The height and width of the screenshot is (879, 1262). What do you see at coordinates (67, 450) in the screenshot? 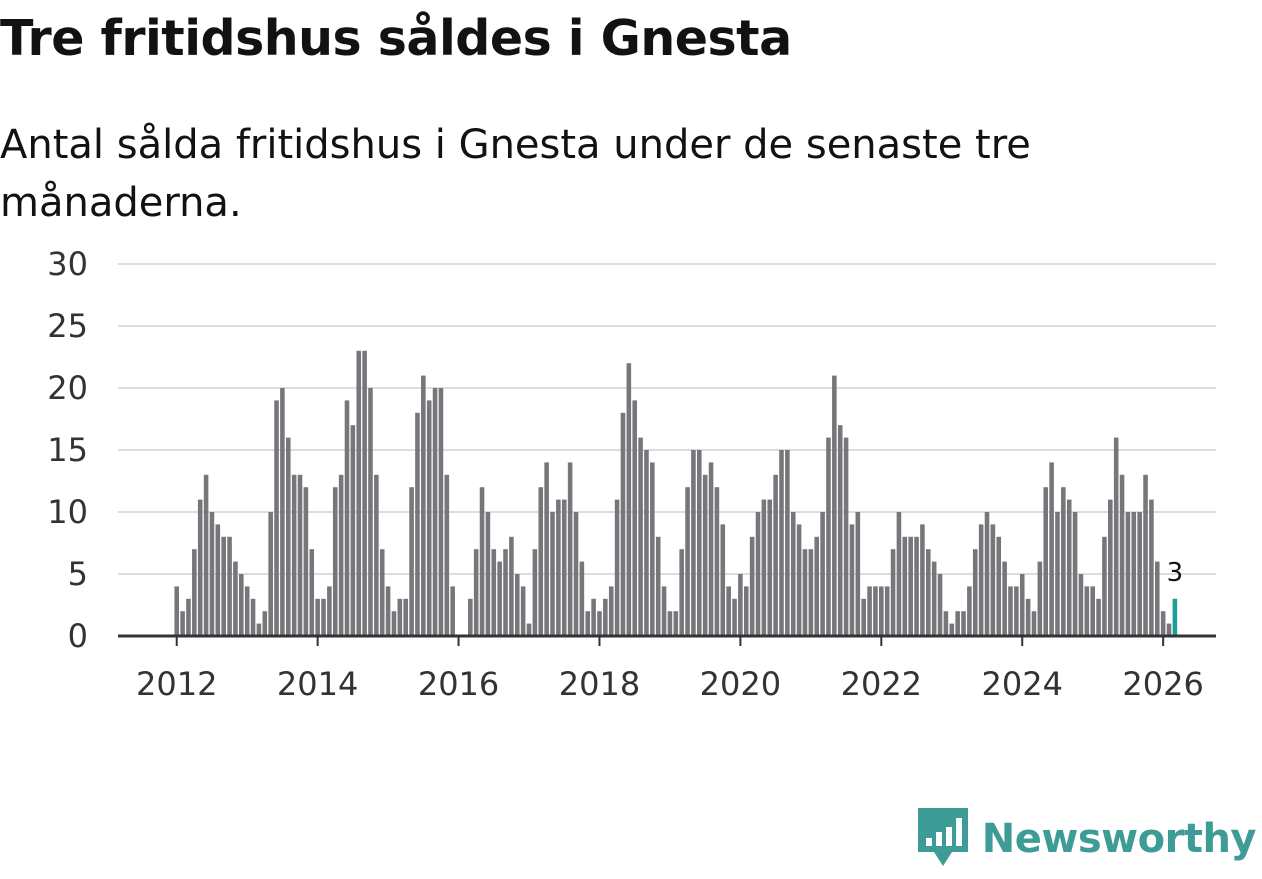
I see `y-tick-label: 15` at bounding box center [67, 450].